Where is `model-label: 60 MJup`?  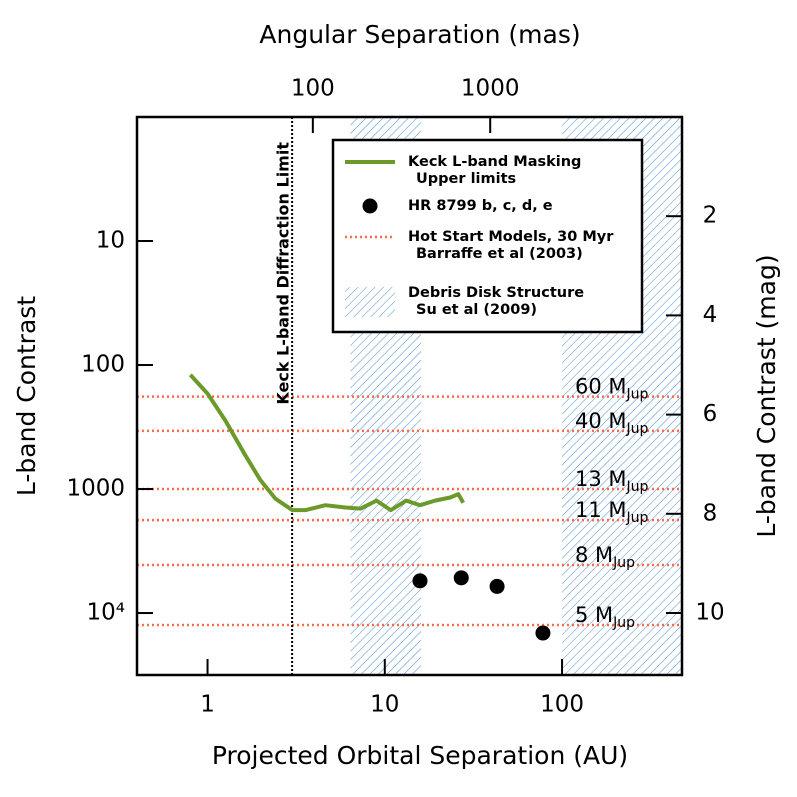
model-label: 60 MJup is located at coordinates (612, 389).